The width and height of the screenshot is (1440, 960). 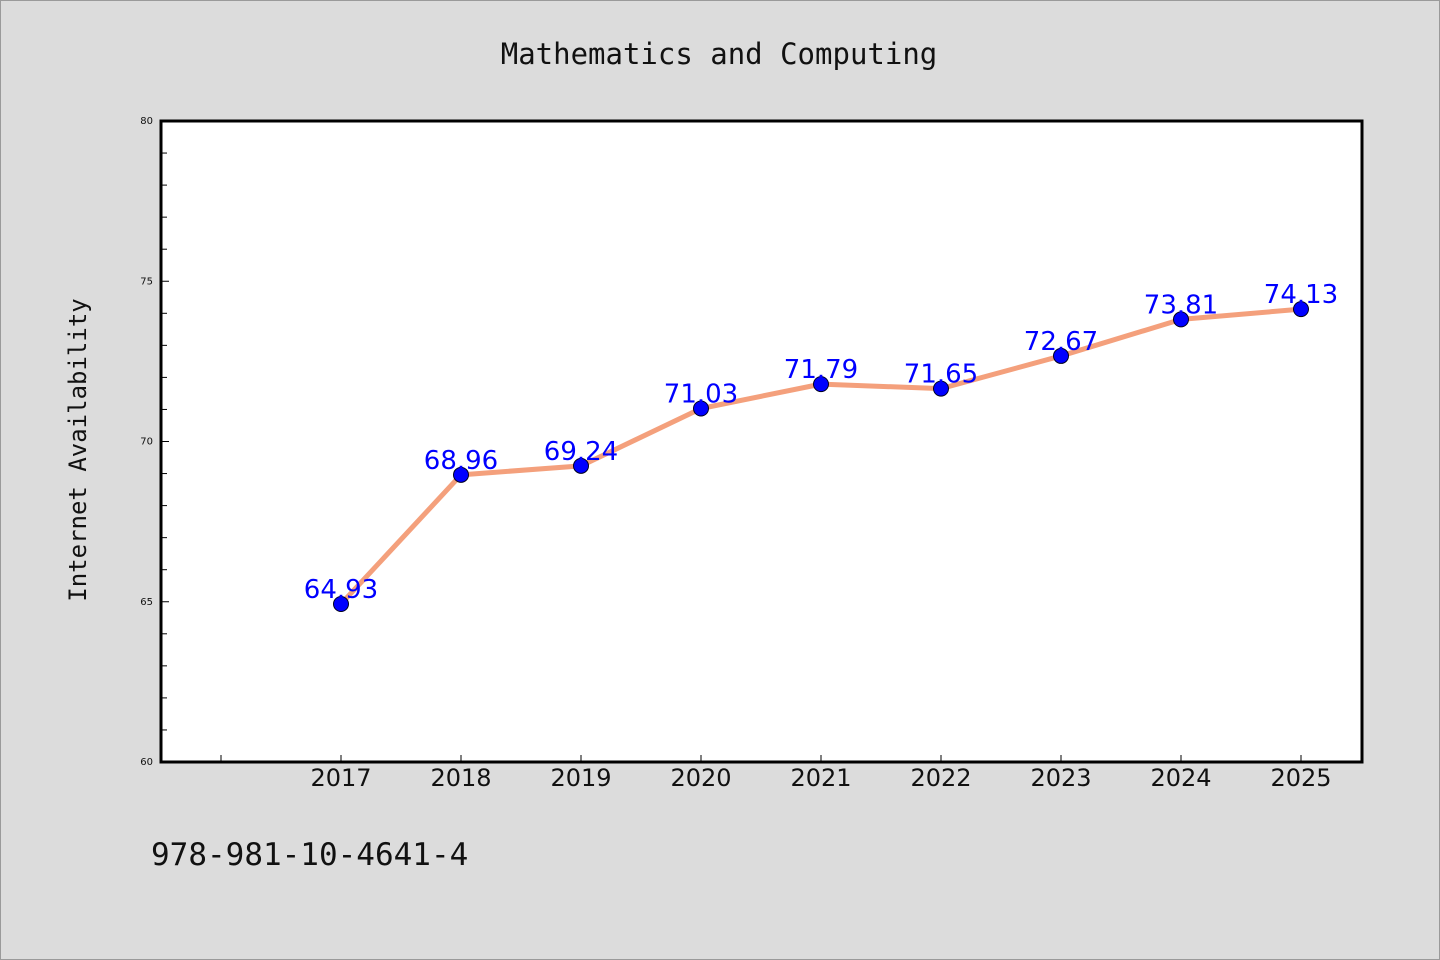 What do you see at coordinates (340, 778) in the screenshot?
I see `x-tick-label: 2017` at bounding box center [340, 778].